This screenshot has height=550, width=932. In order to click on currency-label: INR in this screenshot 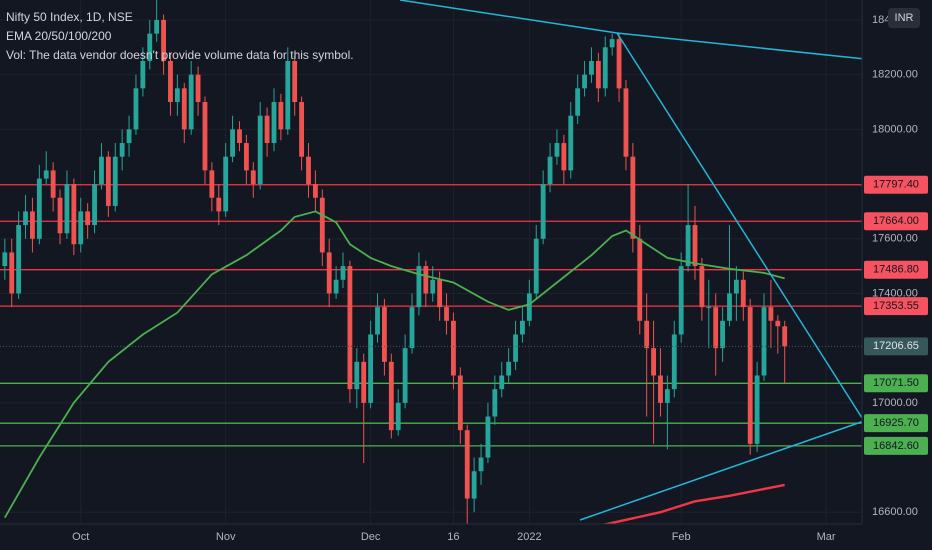, I will do `click(904, 18)`.